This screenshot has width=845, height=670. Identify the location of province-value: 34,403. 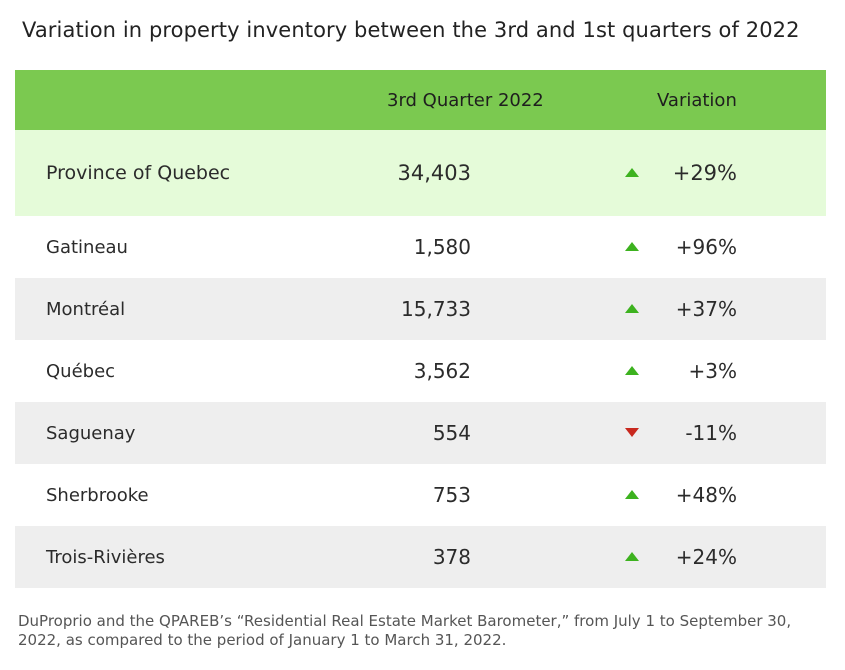
(434, 173).